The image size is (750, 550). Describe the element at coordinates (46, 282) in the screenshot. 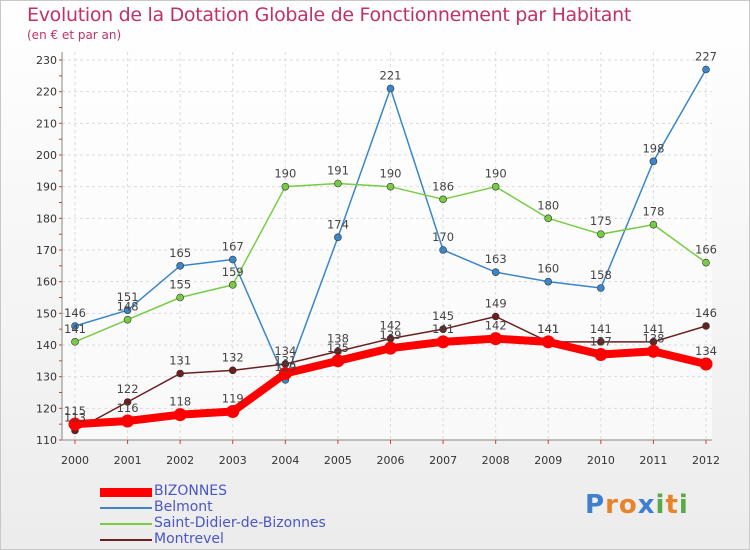

I see `y-tick-label: 160` at that location.